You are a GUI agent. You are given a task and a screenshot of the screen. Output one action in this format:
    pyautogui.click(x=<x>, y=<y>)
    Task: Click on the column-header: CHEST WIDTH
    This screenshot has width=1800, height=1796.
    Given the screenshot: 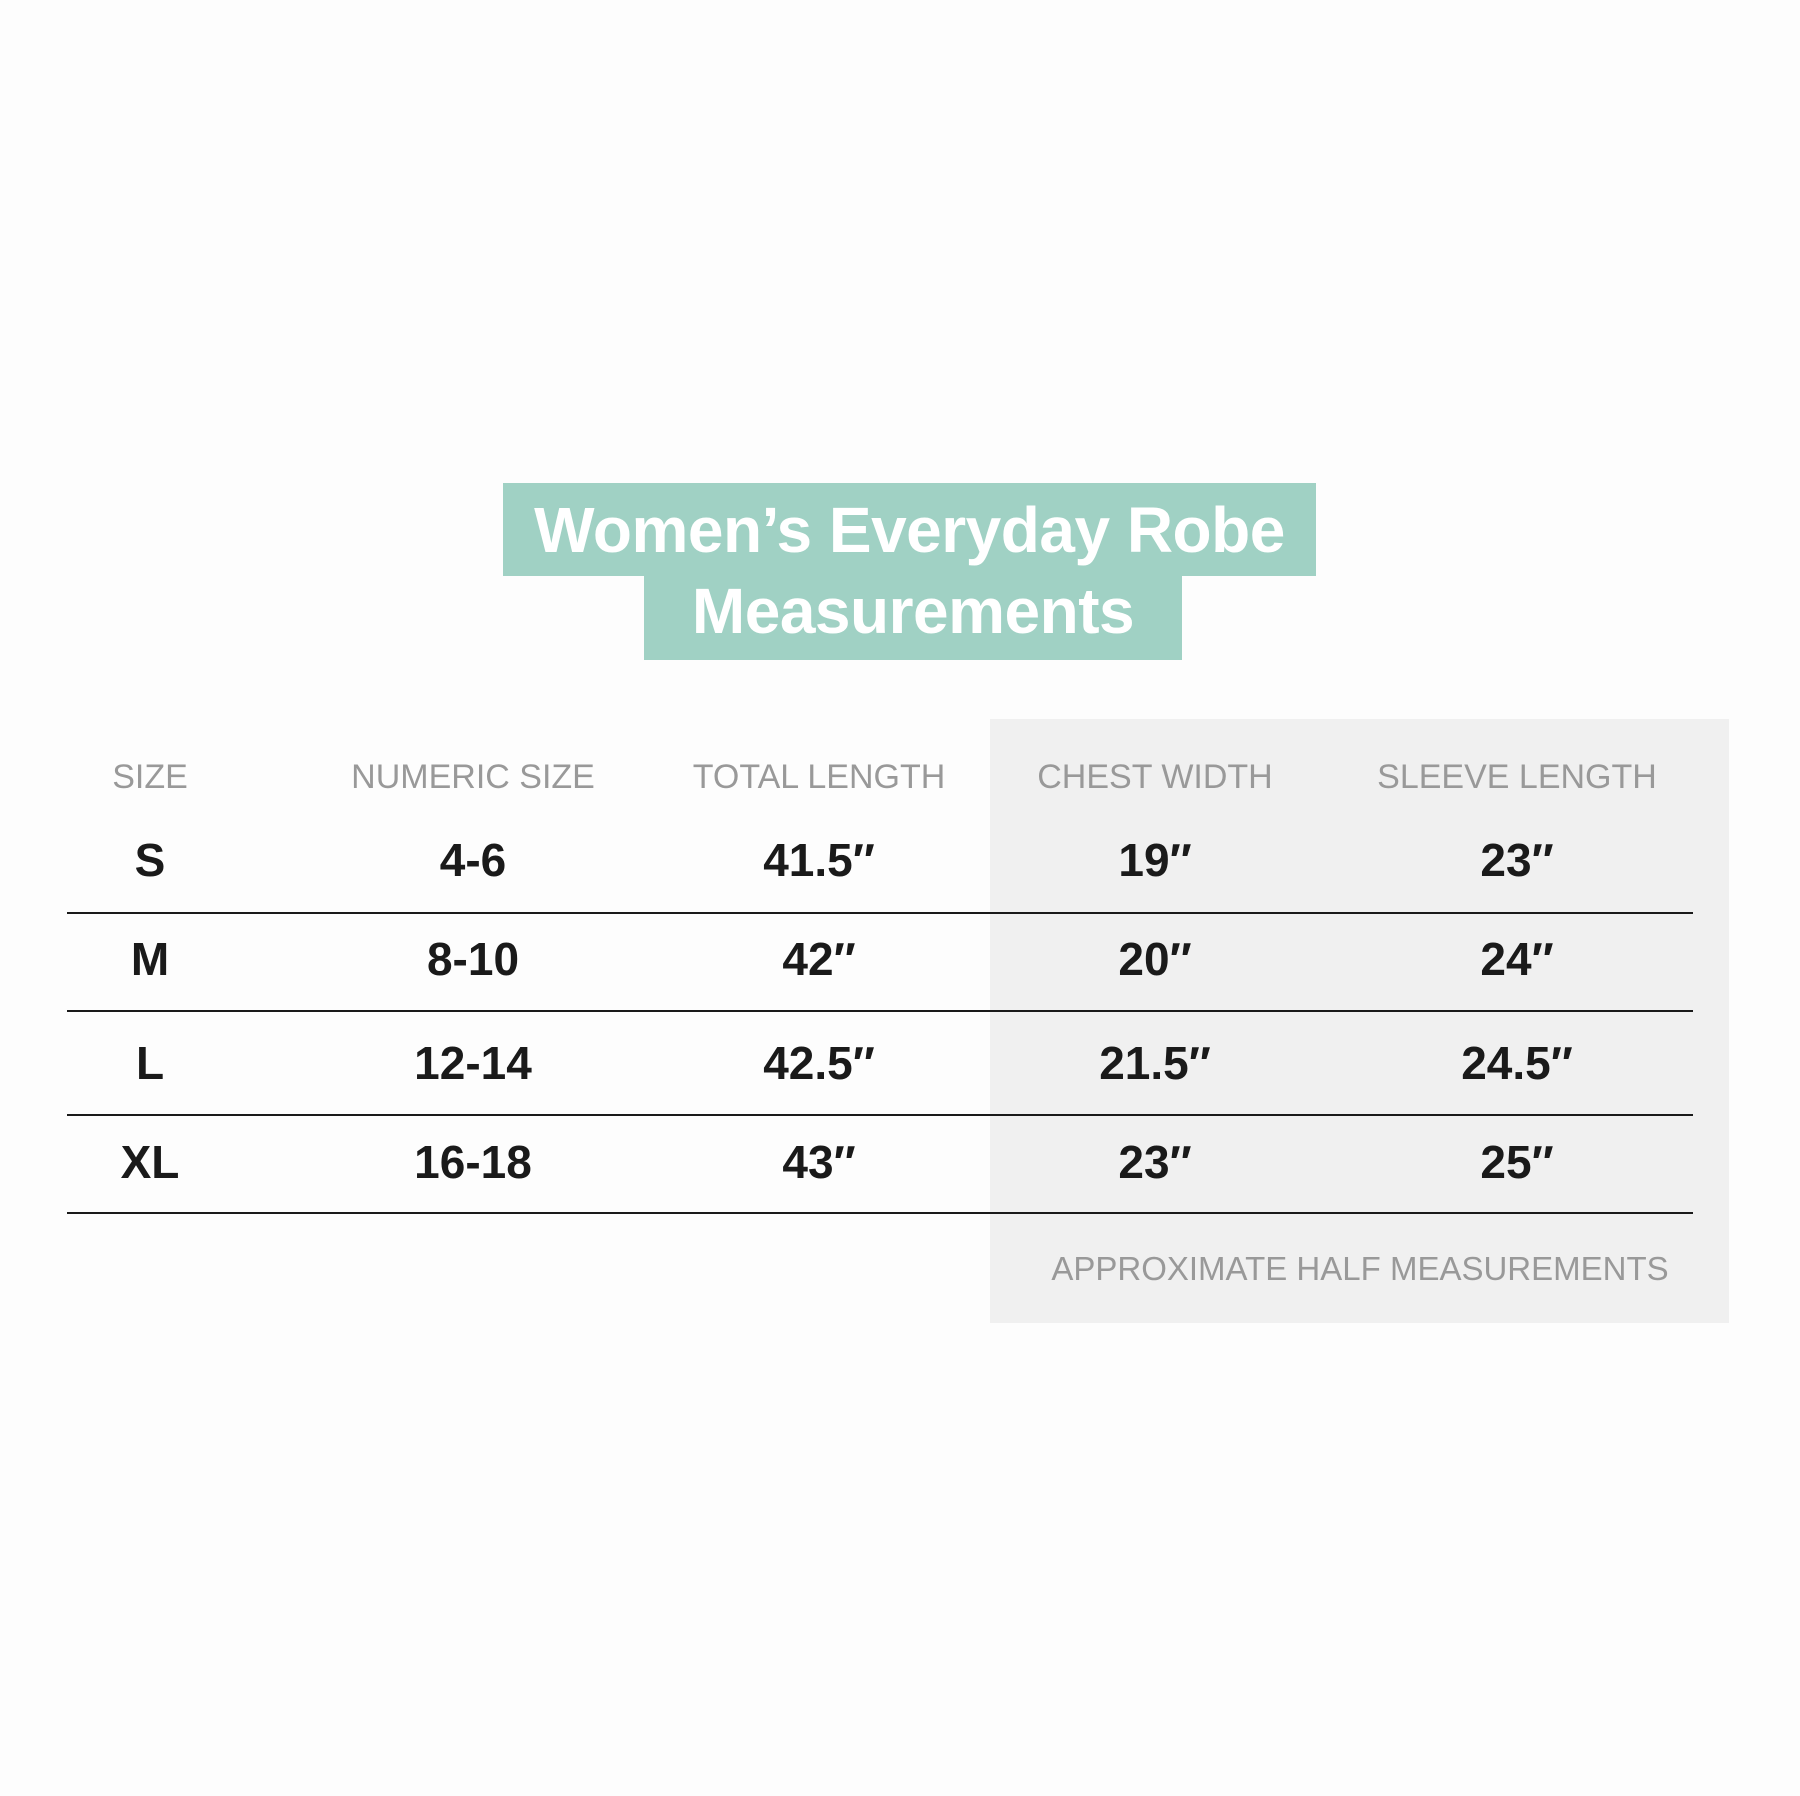 What is the action you would take?
    pyautogui.click(x=1155, y=777)
    